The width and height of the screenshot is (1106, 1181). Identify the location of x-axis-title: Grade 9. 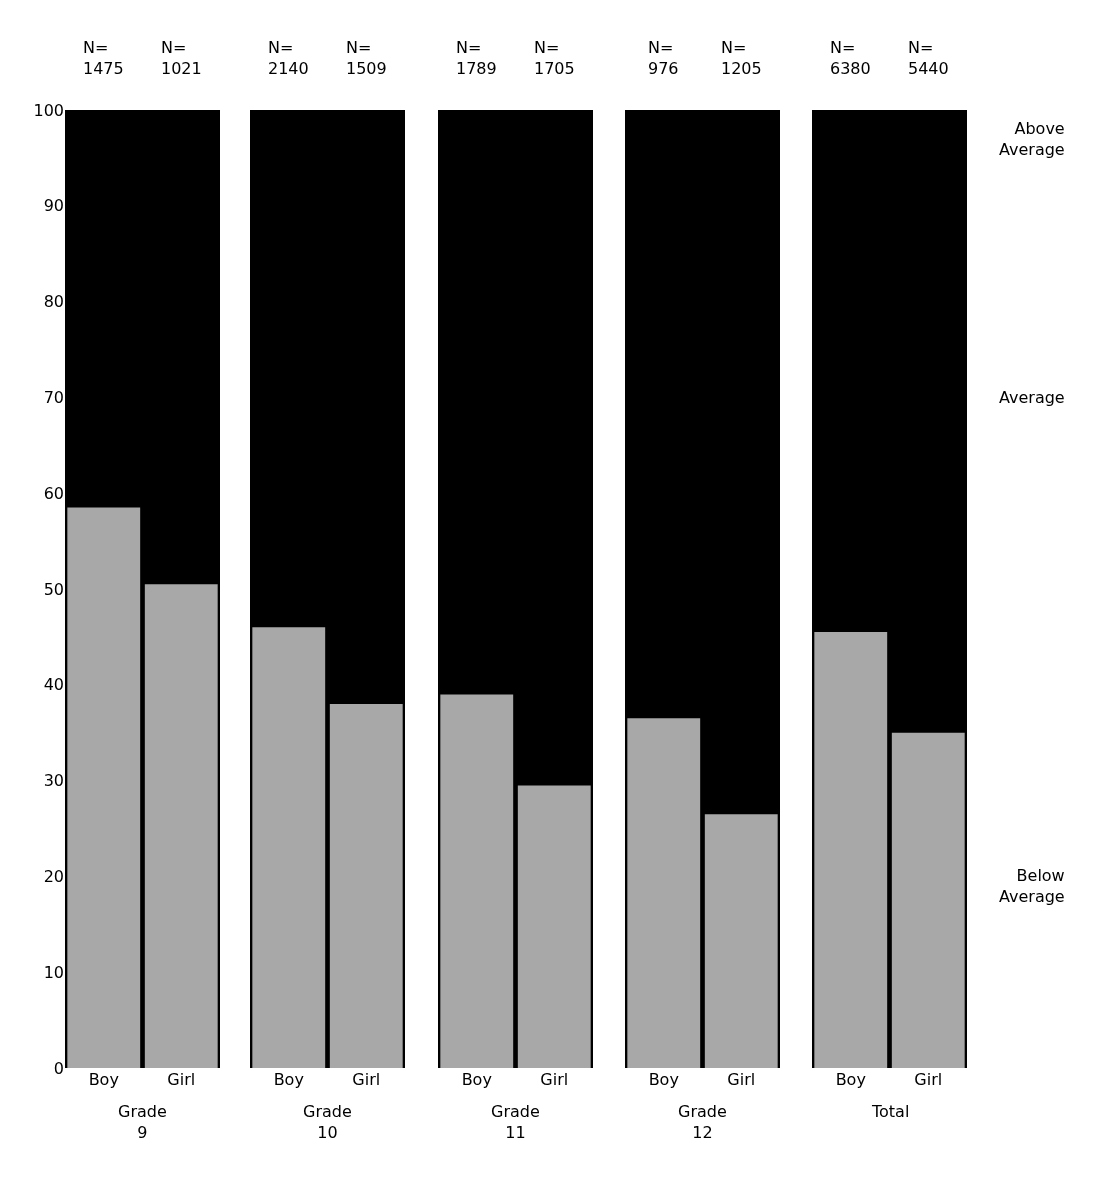
(142, 1122).